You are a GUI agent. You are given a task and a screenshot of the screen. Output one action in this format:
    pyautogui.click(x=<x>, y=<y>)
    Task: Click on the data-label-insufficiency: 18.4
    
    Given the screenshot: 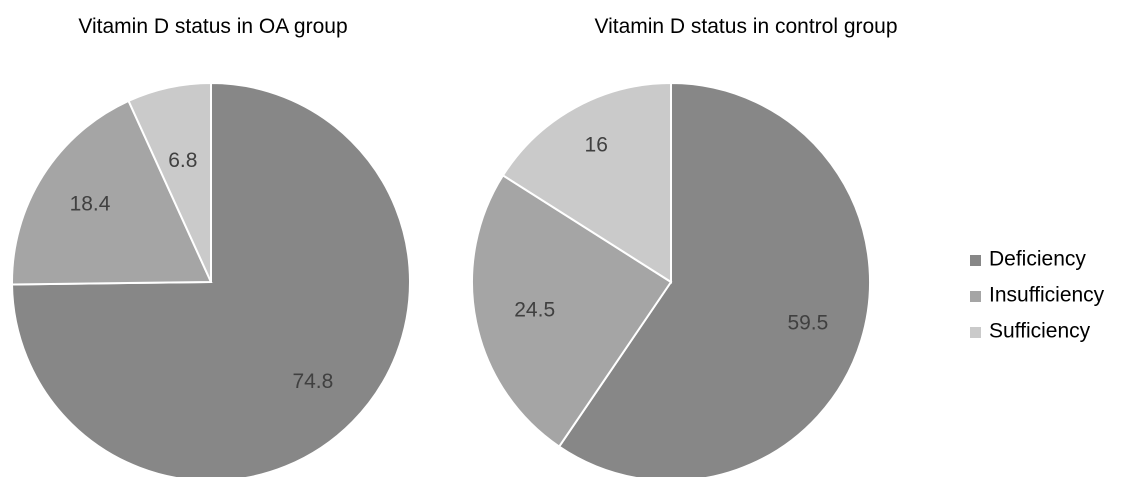 What is the action you would take?
    pyautogui.click(x=90, y=204)
    